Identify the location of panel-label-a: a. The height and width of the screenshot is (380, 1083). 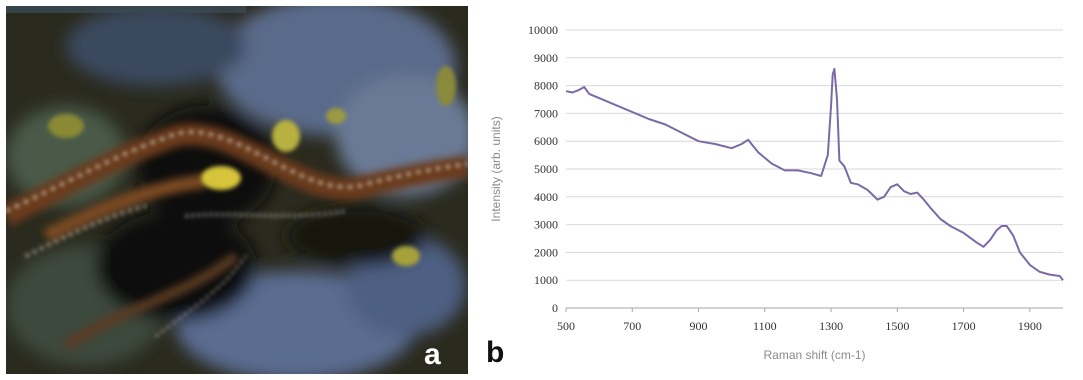
(432, 354).